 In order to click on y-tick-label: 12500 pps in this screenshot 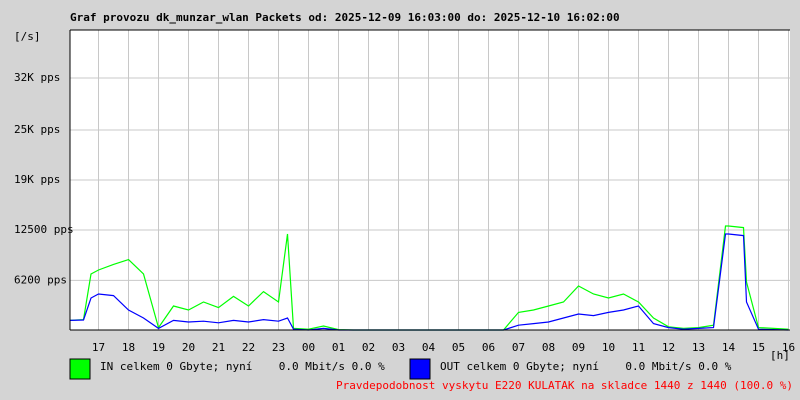, I will do `click(44, 229)`.